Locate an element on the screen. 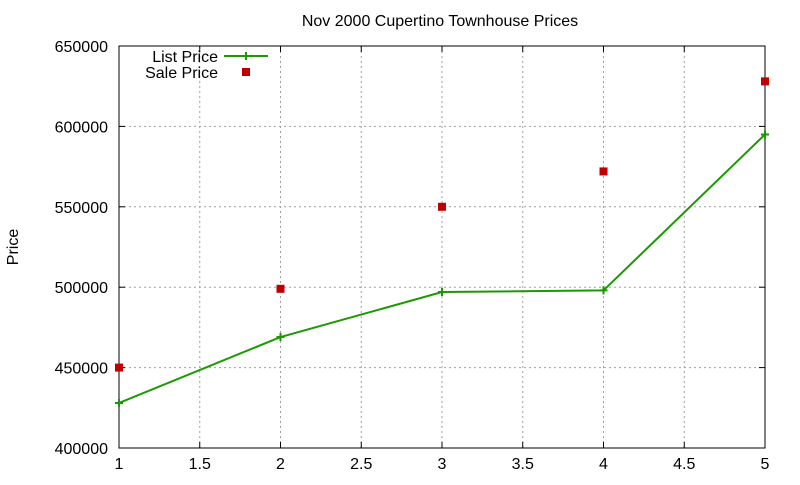  y-tick-label: 600000 is located at coordinates (81, 127).